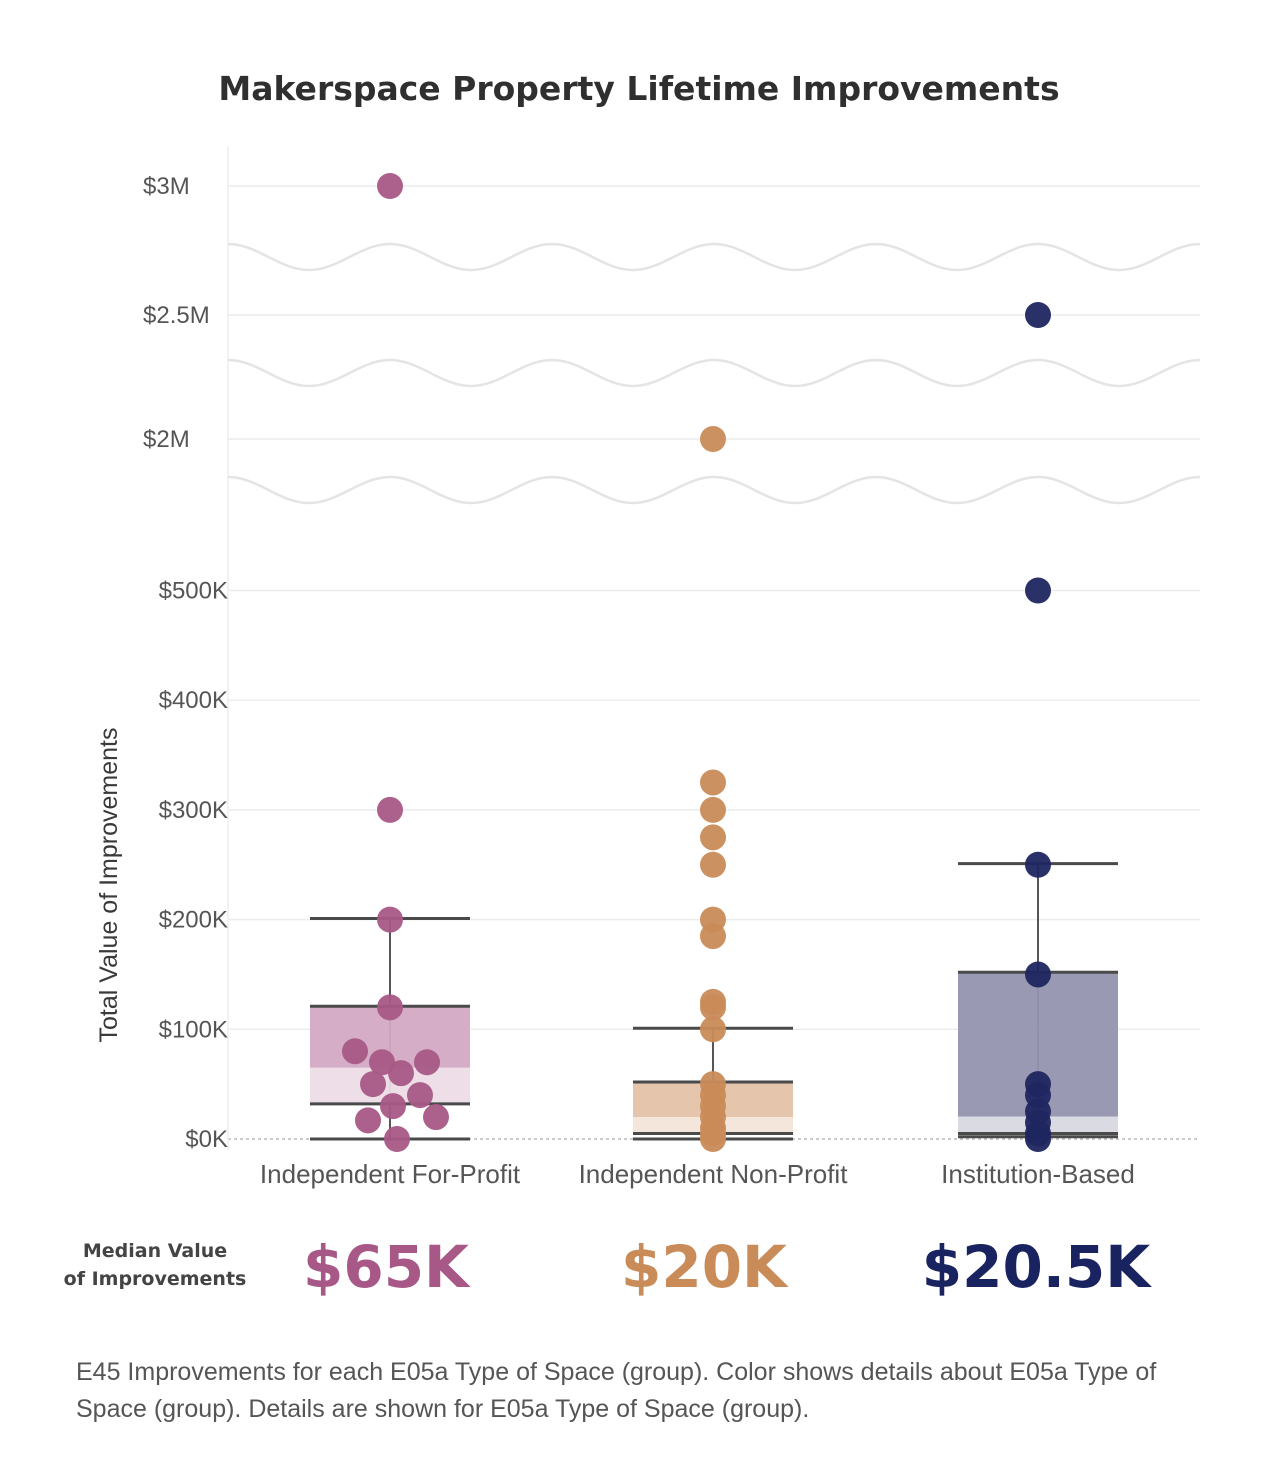 The image size is (1278, 1467). Describe the element at coordinates (166, 186) in the screenshot. I see `y-tick-label: $3M` at that location.